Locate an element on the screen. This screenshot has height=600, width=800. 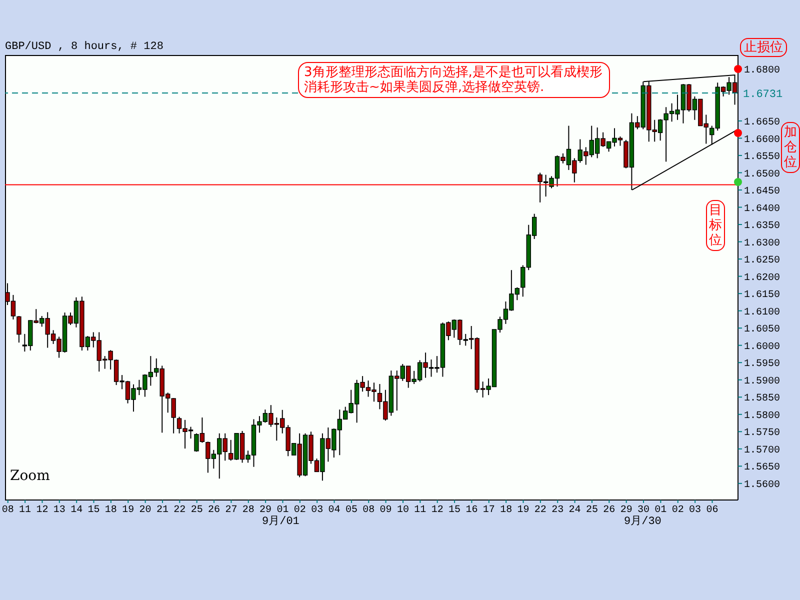
x-tick-label: 05 is located at coordinates (351, 510).